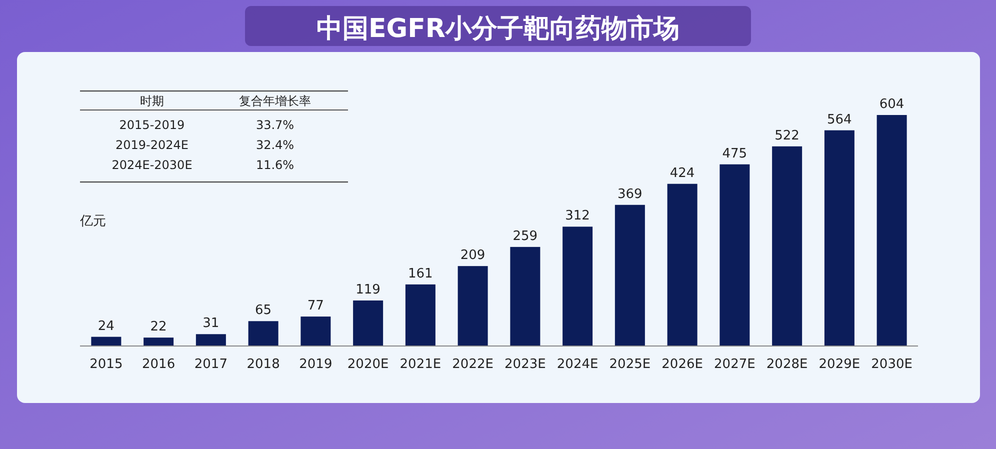  Describe the element at coordinates (421, 364) in the screenshot. I see `x-tick-label: 2021E` at that location.